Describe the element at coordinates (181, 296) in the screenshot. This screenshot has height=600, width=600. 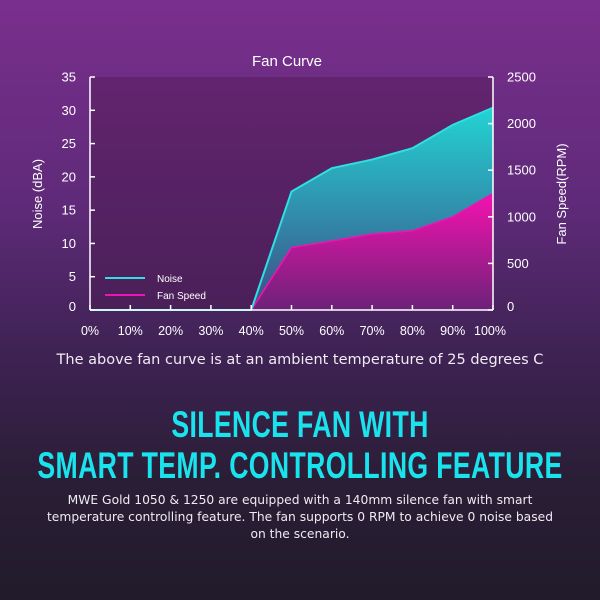
I see `legend-label-fan-speed: Fan Speed` at that location.